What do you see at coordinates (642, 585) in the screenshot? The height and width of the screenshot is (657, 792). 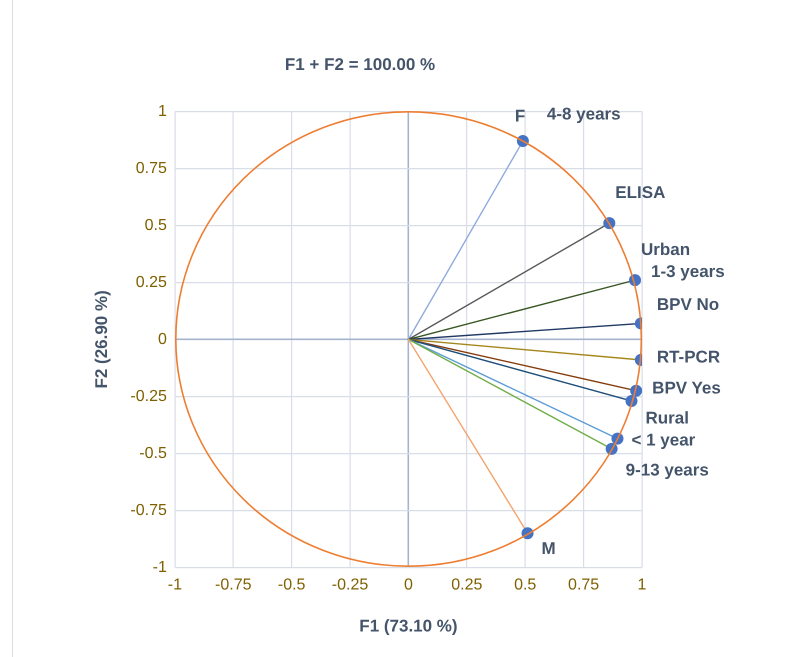 I see `x-tick-label: 1` at bounding box center [642, 585].